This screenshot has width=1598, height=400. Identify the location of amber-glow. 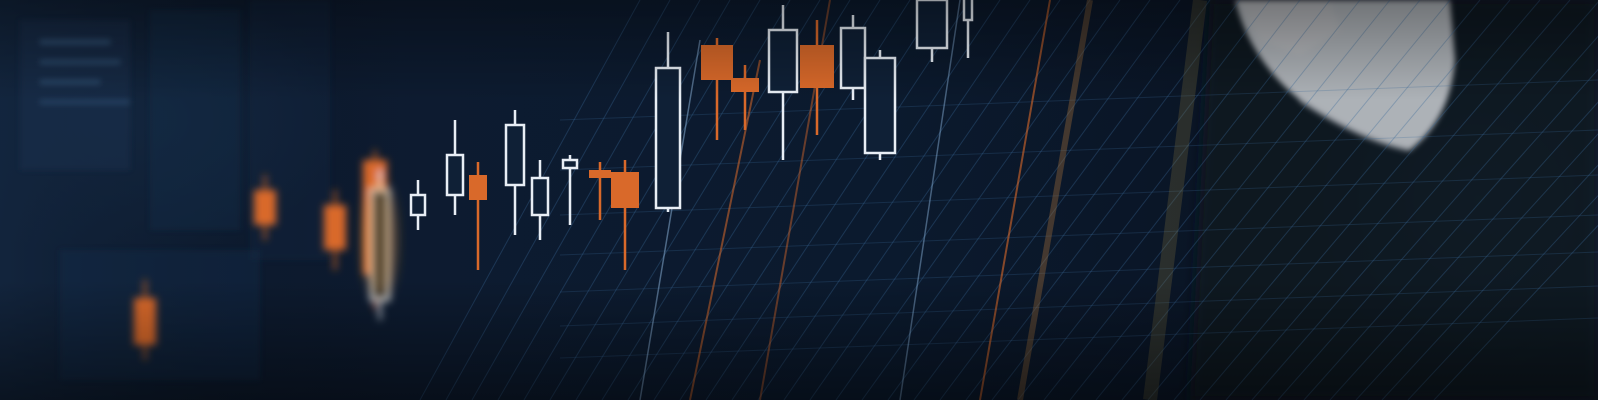
(380, 240).